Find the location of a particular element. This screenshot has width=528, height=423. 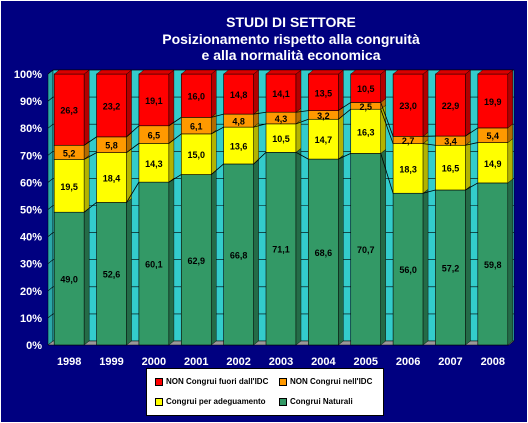

legend-item-non-congrui-fuori: NON Congrui fuori dall'IDC is located at coordinates (211, 381).